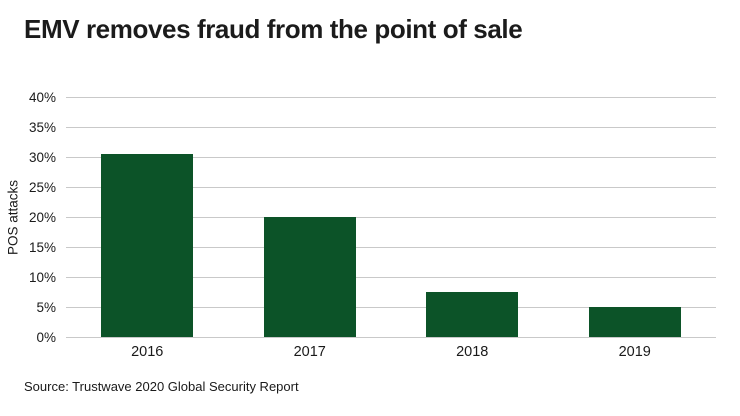 Image resolution: width=740 pixels, height=416 pixels. I want to click on x-tick-labels: 2016 2017 2018 2019, so click(391, 352).